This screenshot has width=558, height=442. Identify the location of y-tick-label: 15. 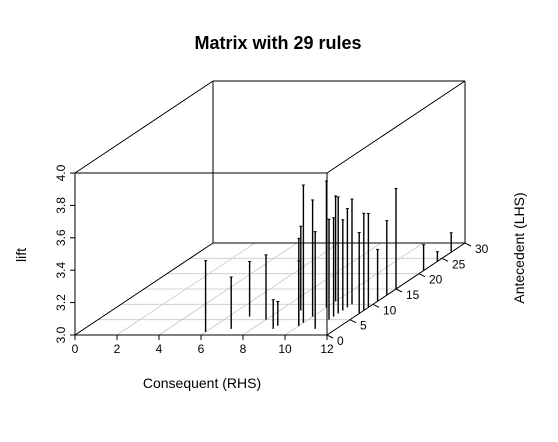
(413, 295).